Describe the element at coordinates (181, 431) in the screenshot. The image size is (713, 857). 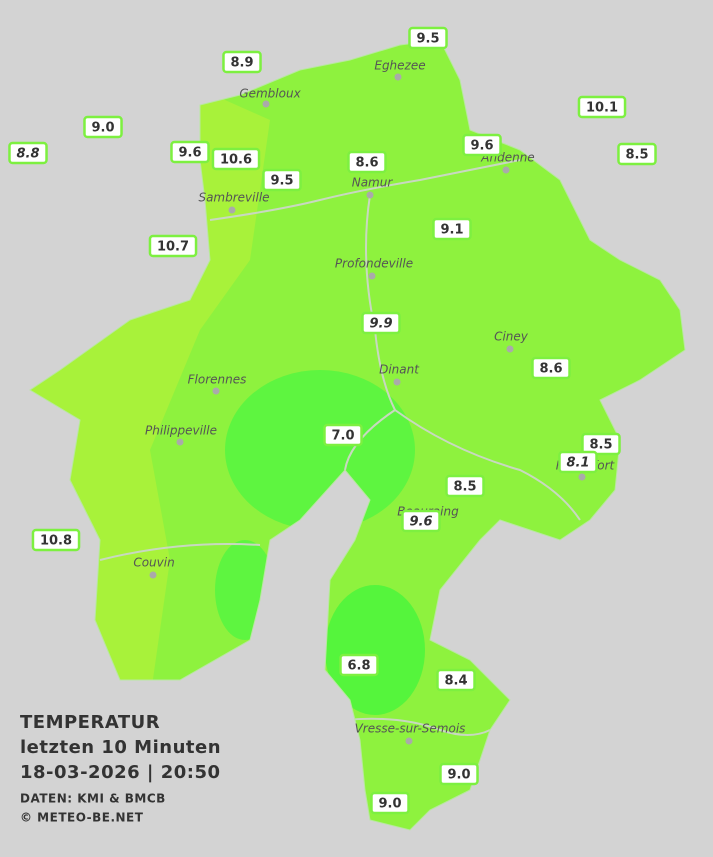
I see `town-label: Philippeville` at that location.